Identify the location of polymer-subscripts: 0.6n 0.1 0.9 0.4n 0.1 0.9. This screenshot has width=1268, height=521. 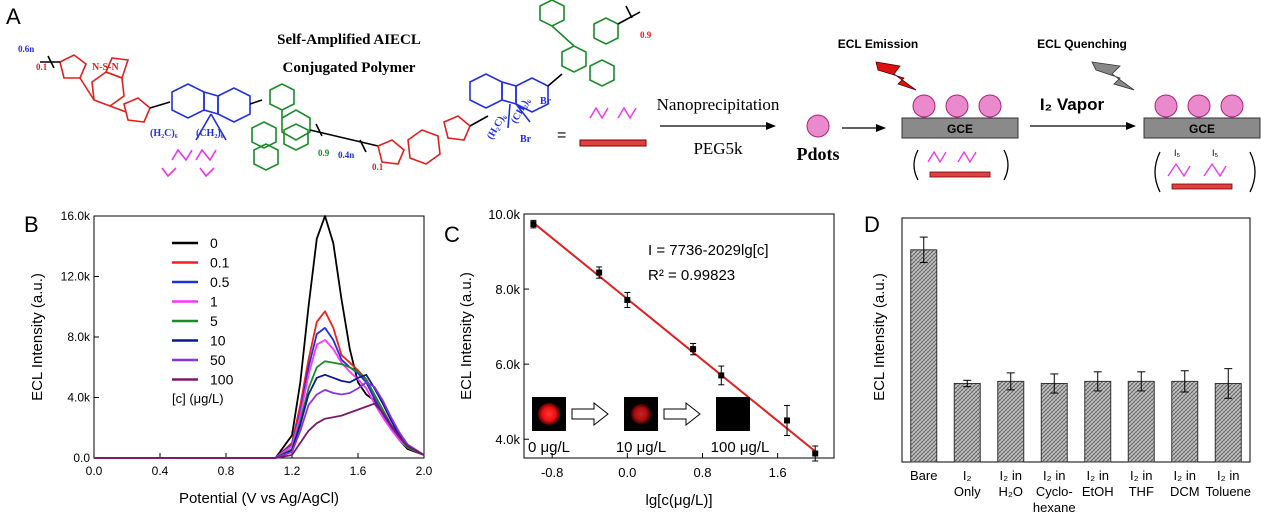
(335, 101).